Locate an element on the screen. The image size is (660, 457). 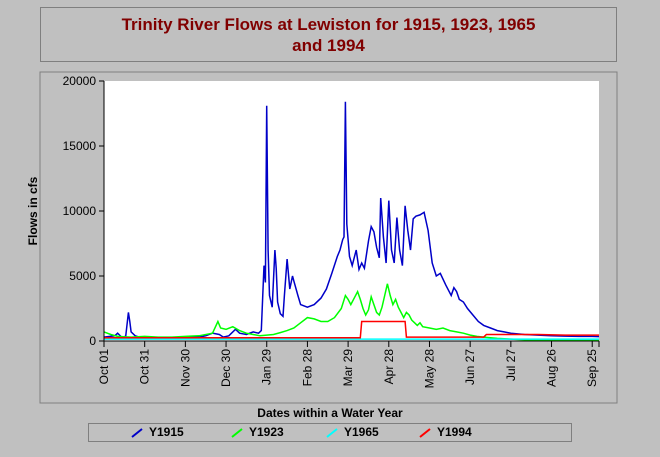
x-tick-label: Jan 29 is located at coordinates (267, 367).